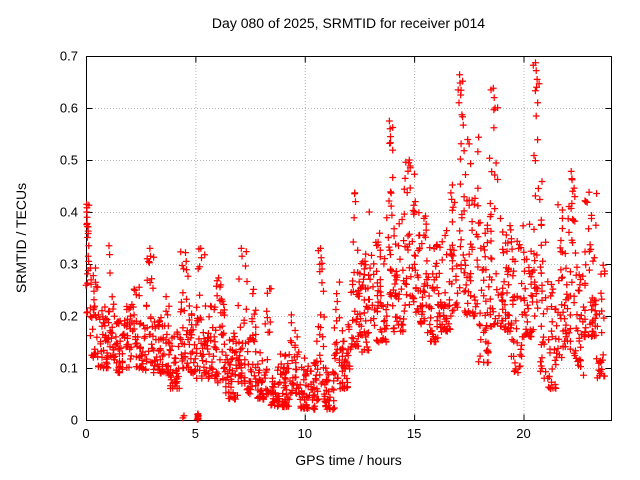  I want to click on x-tick-label: 0, so click(85, 433).